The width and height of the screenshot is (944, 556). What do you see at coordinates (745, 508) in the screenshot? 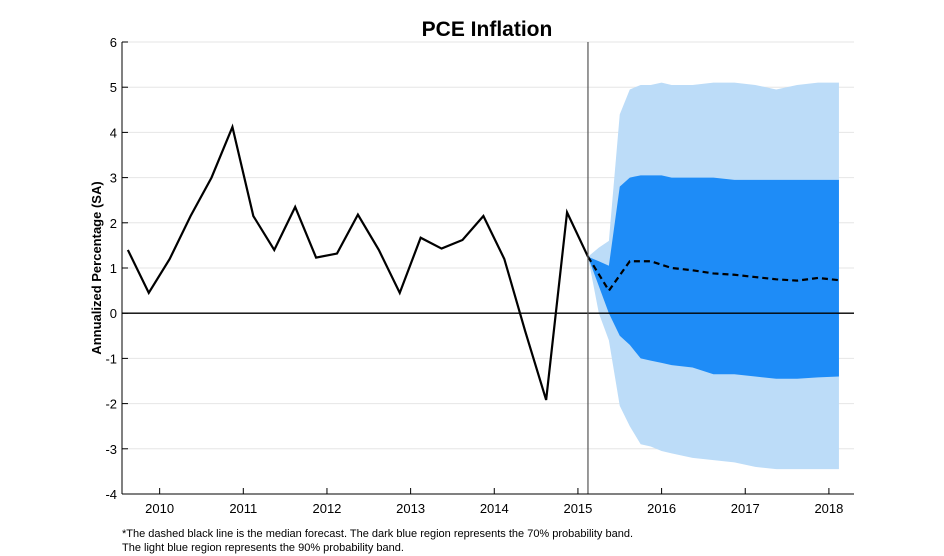
I see `x-tick-label-7: 2017` at bounding box center [745, 508].